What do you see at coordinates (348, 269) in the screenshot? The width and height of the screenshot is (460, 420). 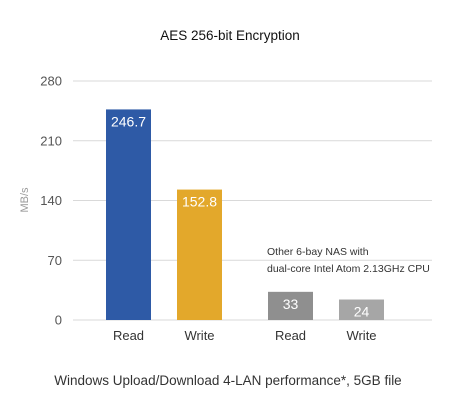 I see `annotation-line-2: dual-core Intel Atom 2.13GHz CPU` at bounding box center [348, 269].